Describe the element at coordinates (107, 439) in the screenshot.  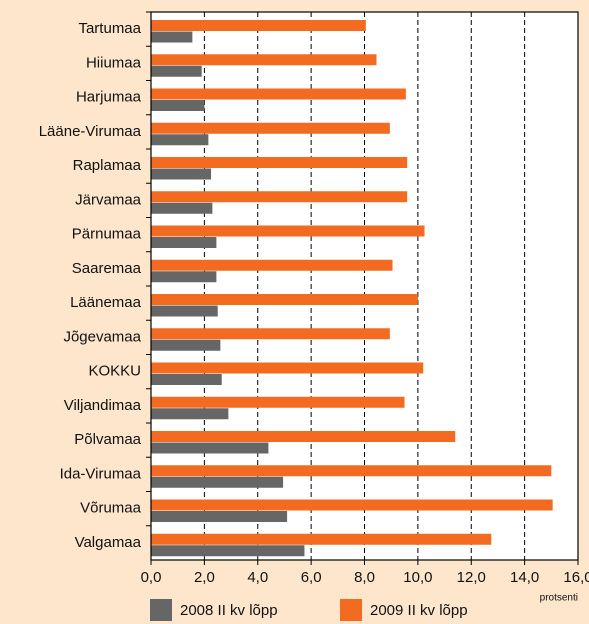
I see `y-tick-label: Põlvamaa` at that location.